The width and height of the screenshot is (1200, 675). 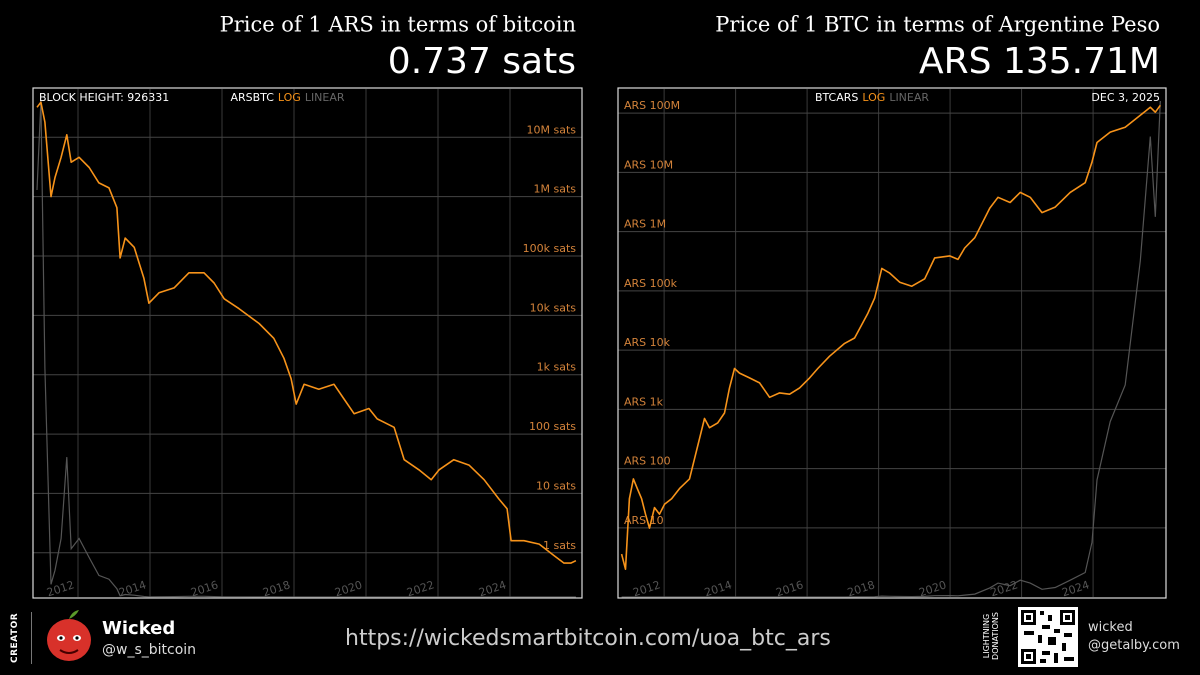 What do you see at coordinates (149, 650) in the screenshot?
I see `creator-handle: @w_s_bitcoin` at bounding box center [149, 650].